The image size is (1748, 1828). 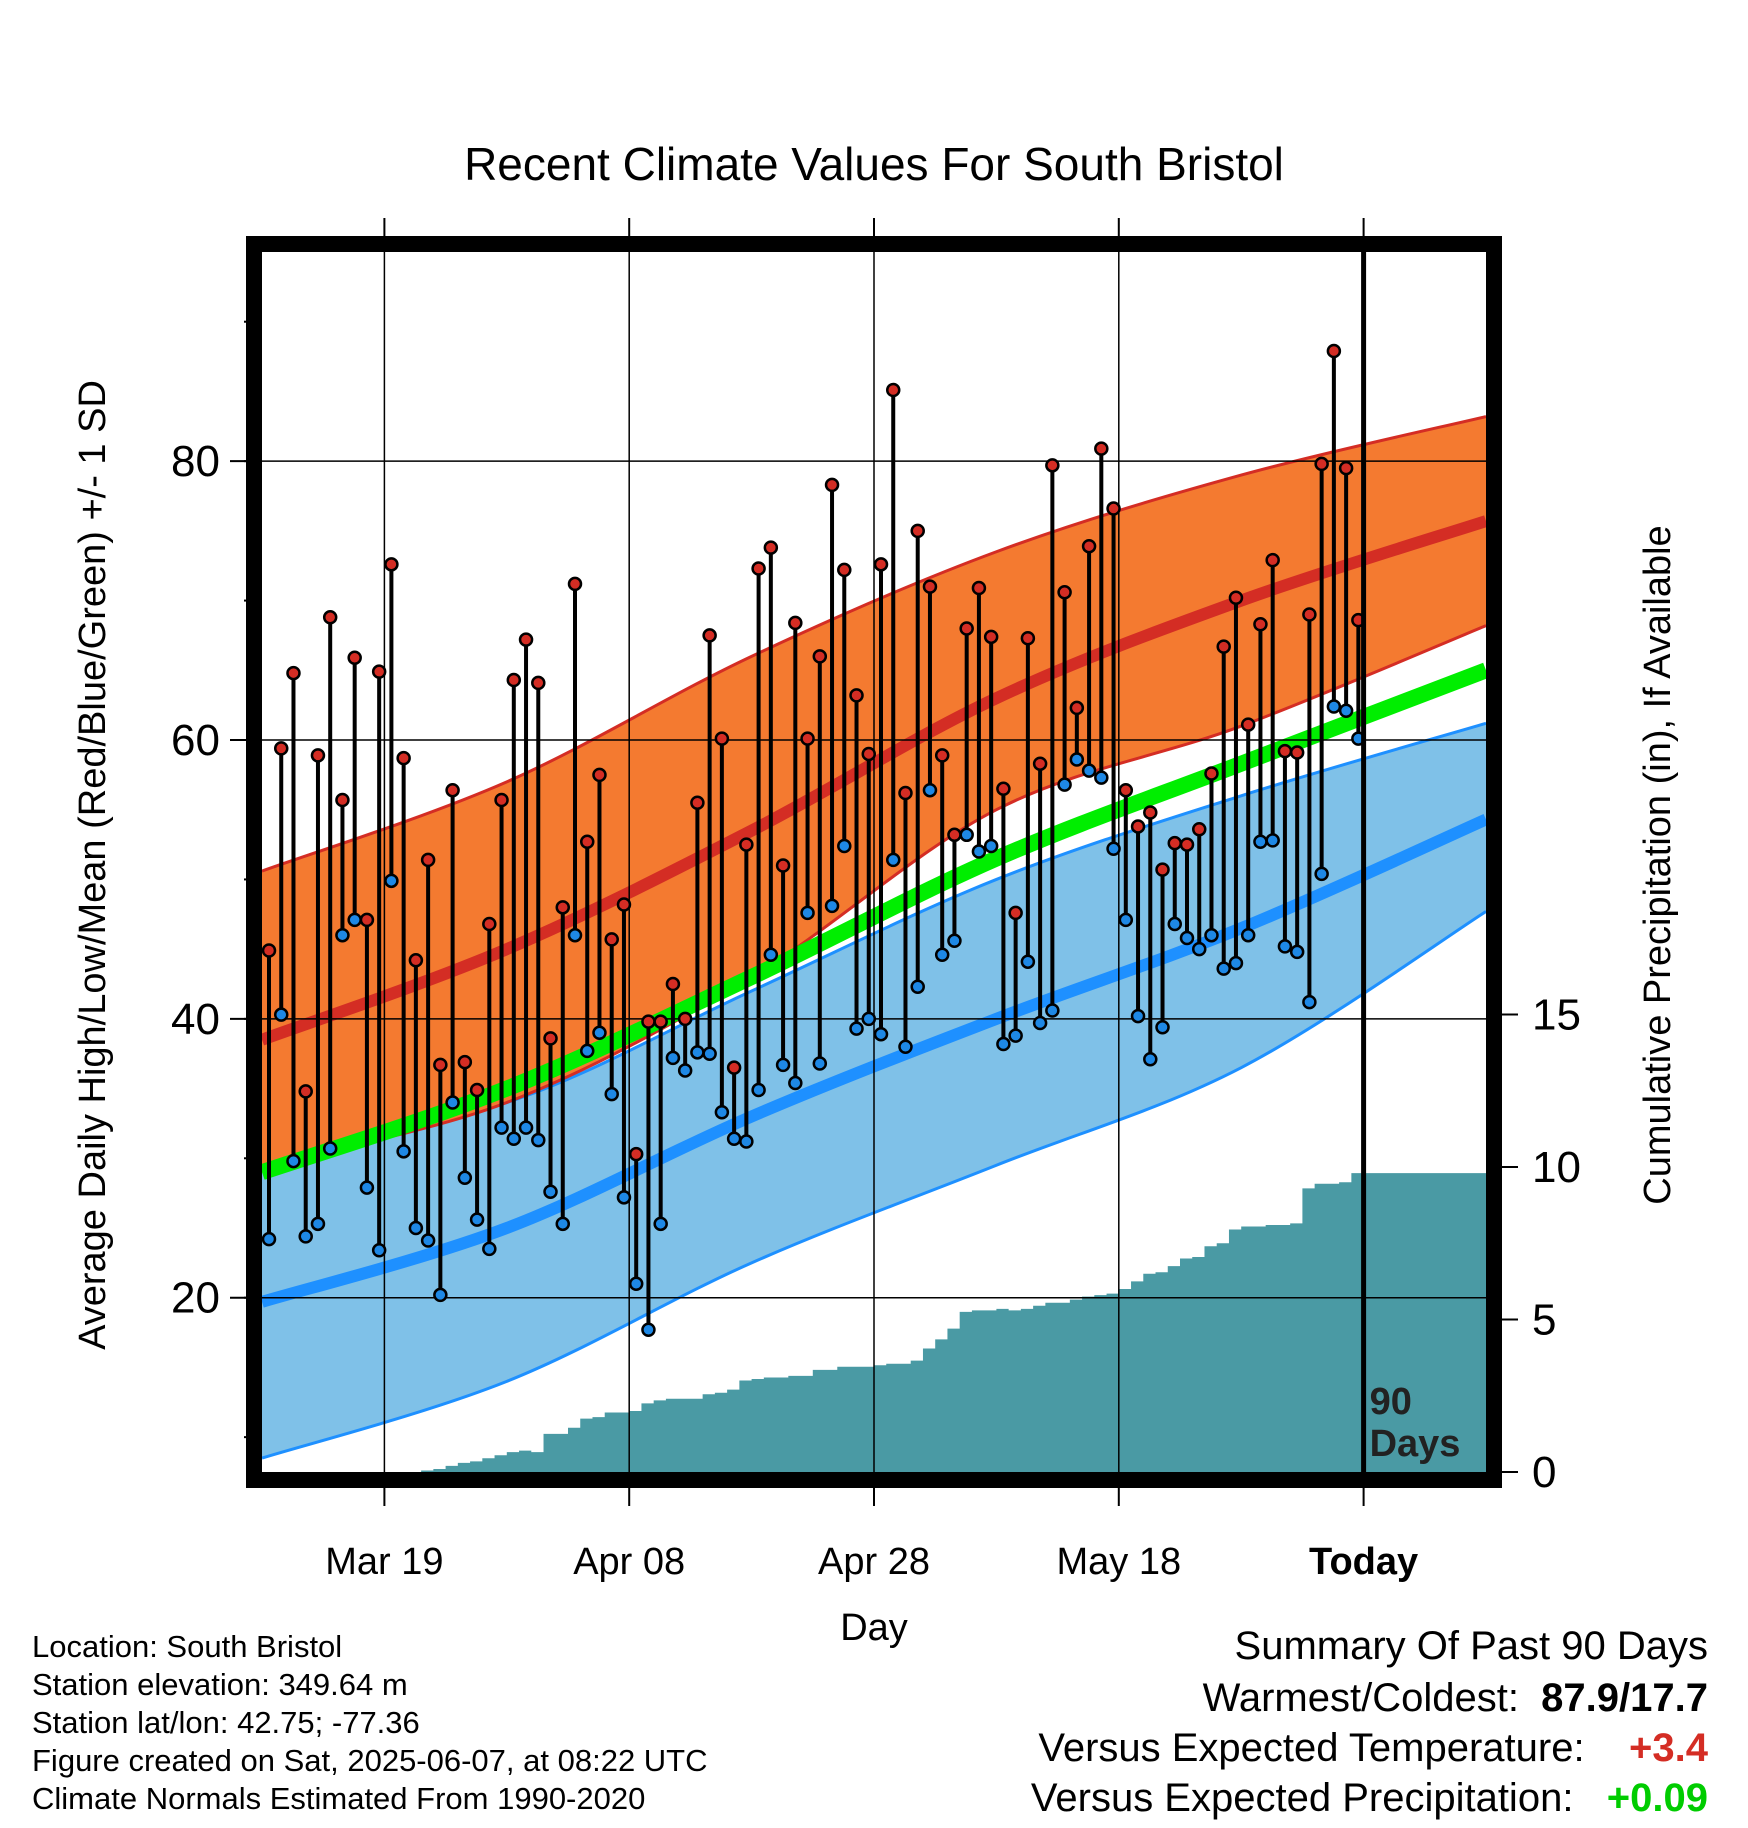 I want to click on precip-label: Versus Expected Precipitation:, so click(x=1302, y=1798).